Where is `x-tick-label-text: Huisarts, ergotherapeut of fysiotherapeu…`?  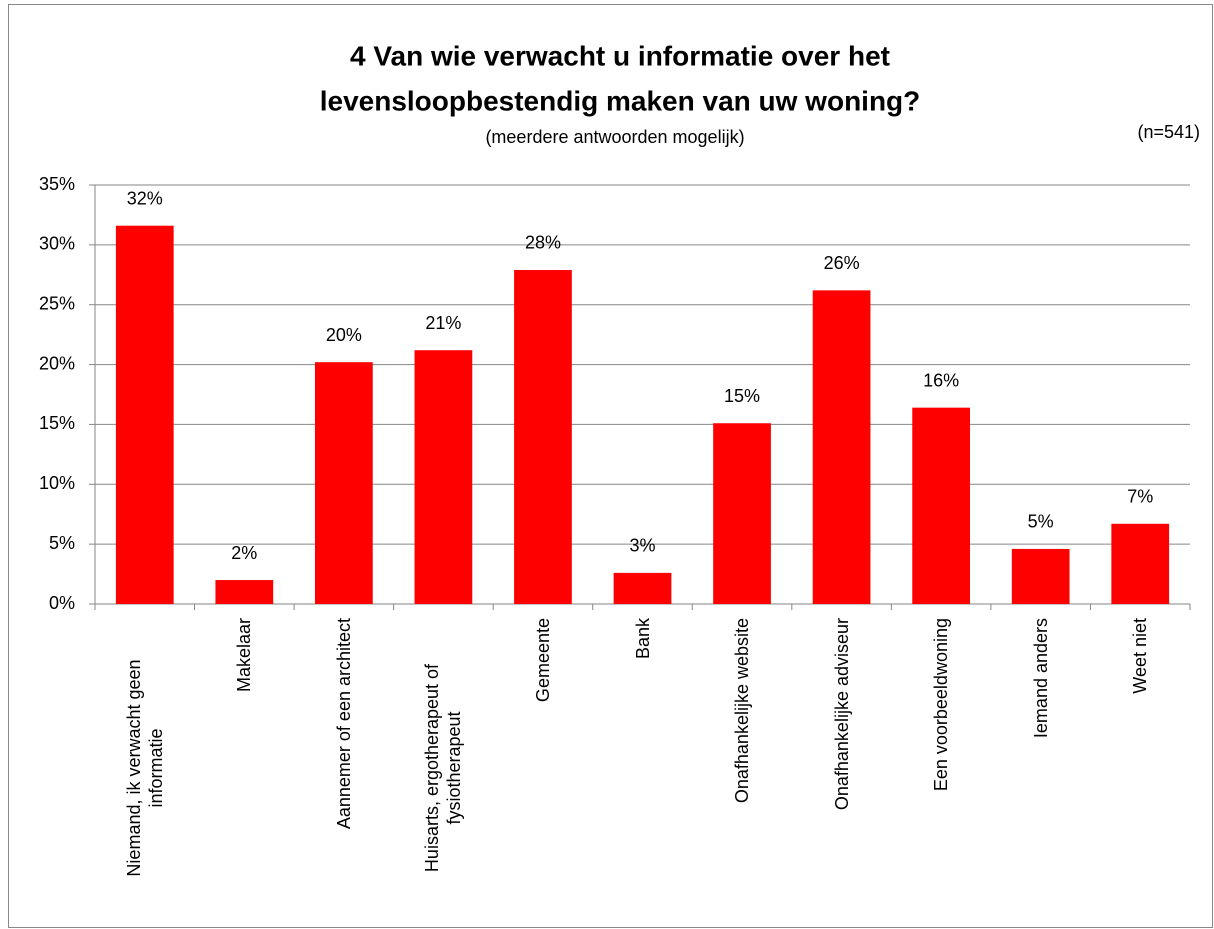 x-tick-label-text: Huisarts, ergotherapeut of fysiotherapeu… is located at coordinates (443, 768).